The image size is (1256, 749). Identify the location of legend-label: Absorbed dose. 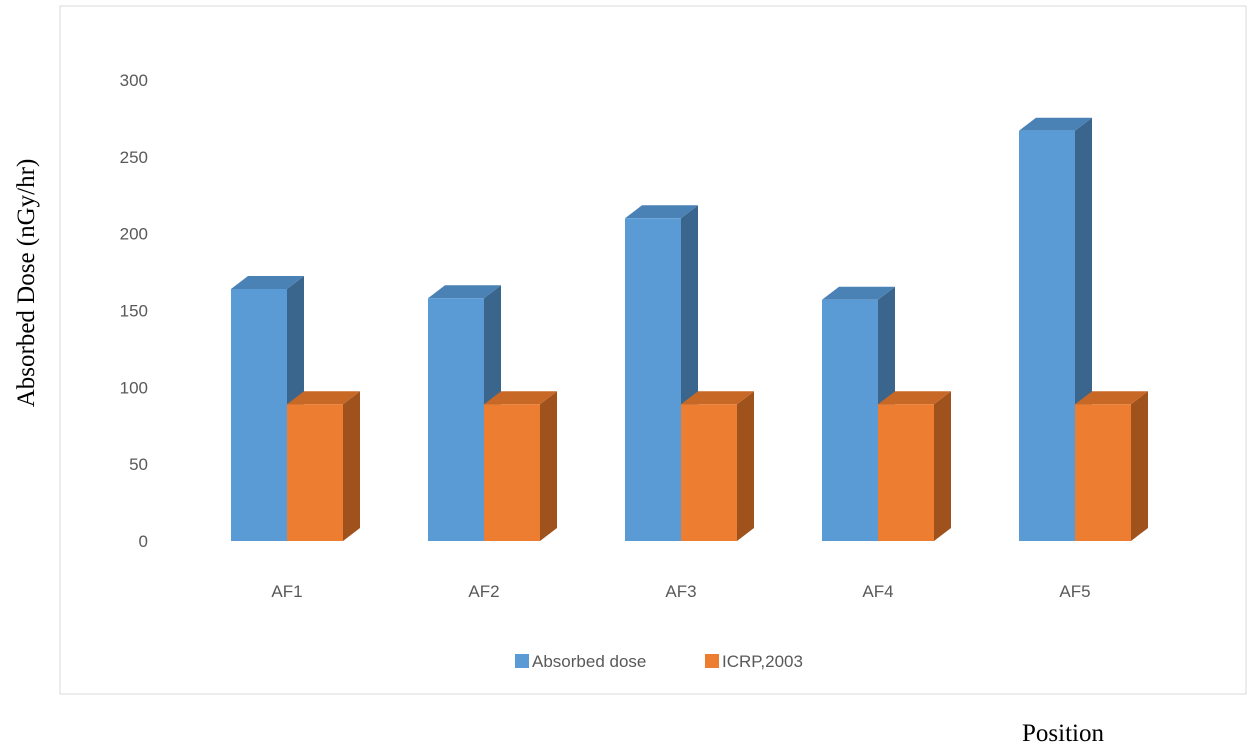
(589, 661).